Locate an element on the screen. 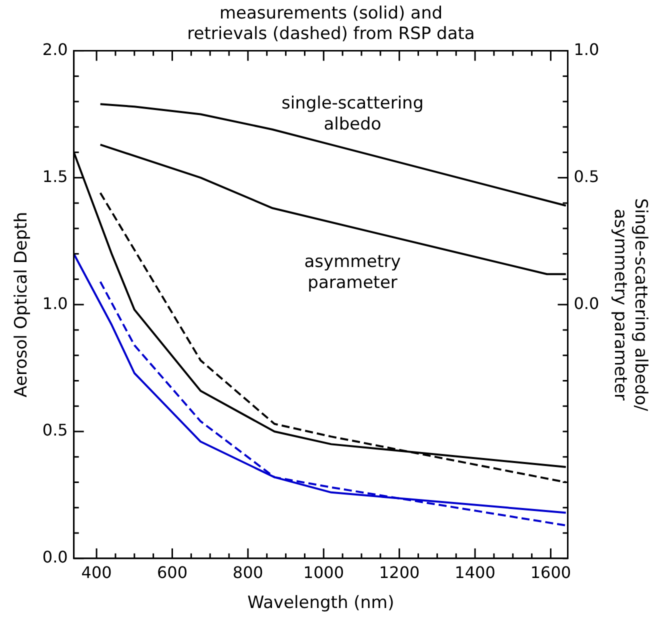 This screenshot has height=624, width=660. x-tick-label: 800 is located at coordinates (248, 572).